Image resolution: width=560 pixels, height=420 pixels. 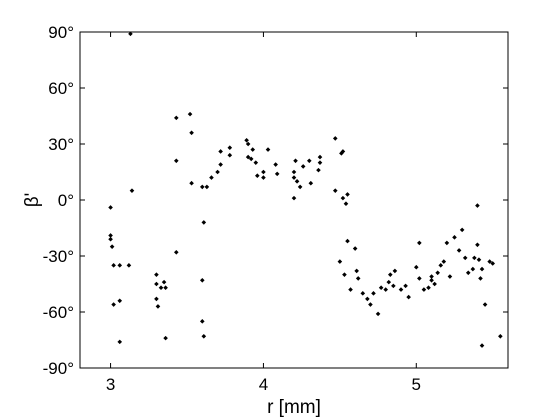 What do you see at coordinates (58, 256) in the screenshot?
I see `y-tick-label: -30°` at bounding box center [58, 256].